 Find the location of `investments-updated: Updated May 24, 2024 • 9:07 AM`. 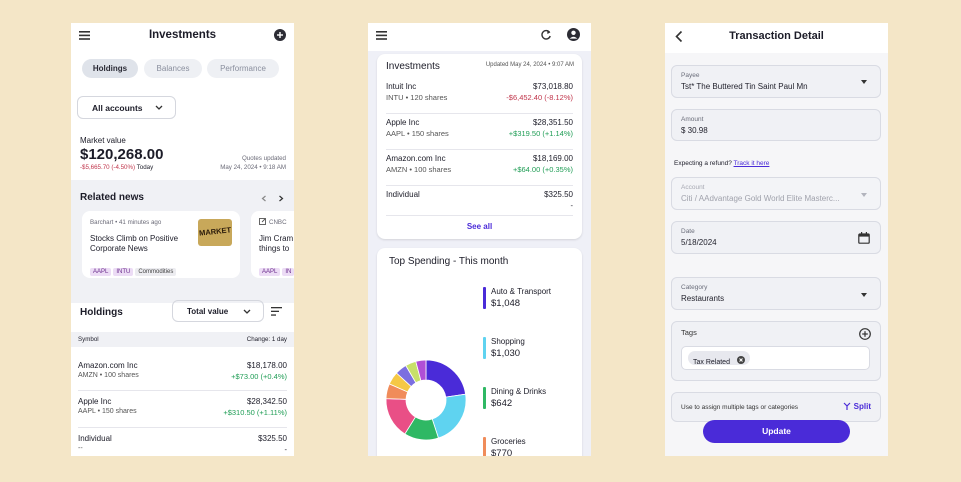

investments-updated: Updated May 24, 2024 • 9:07 AM is located at coordinates (529, 65).